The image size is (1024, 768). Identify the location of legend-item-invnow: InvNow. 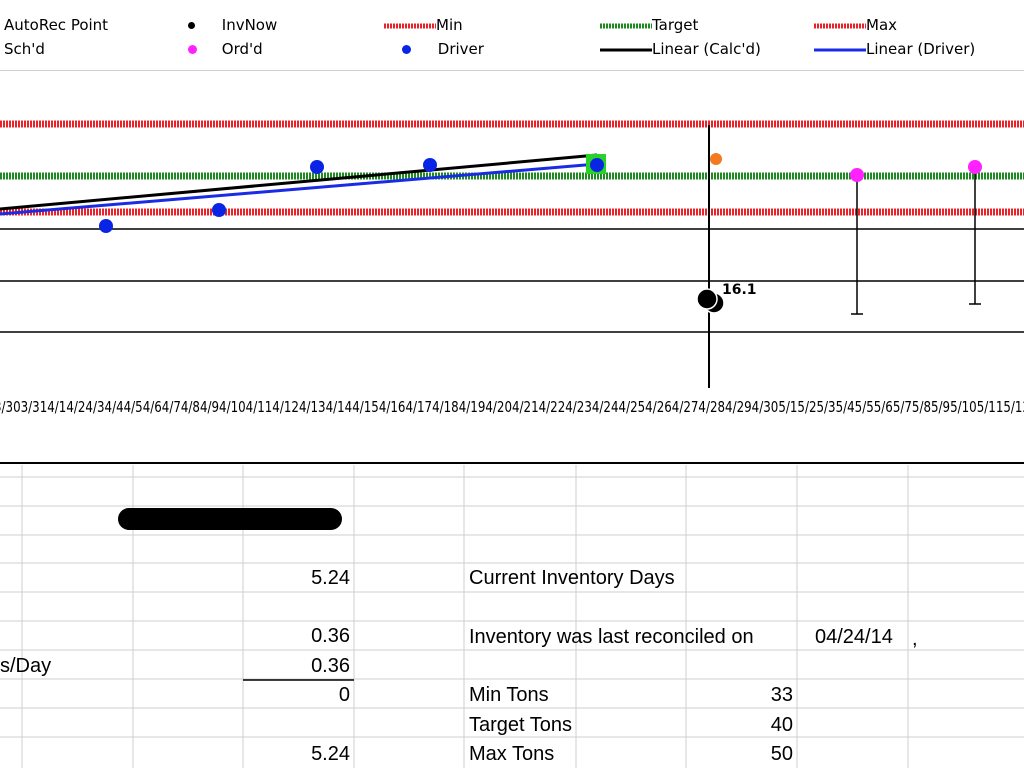
(232, 25).